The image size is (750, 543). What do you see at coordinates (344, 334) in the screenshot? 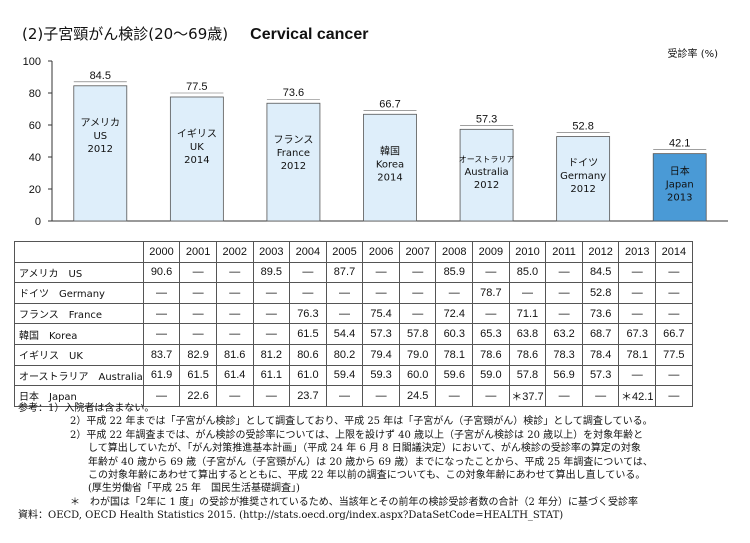
I see `table-cell: 54.4` at bounding box center [344, 334].